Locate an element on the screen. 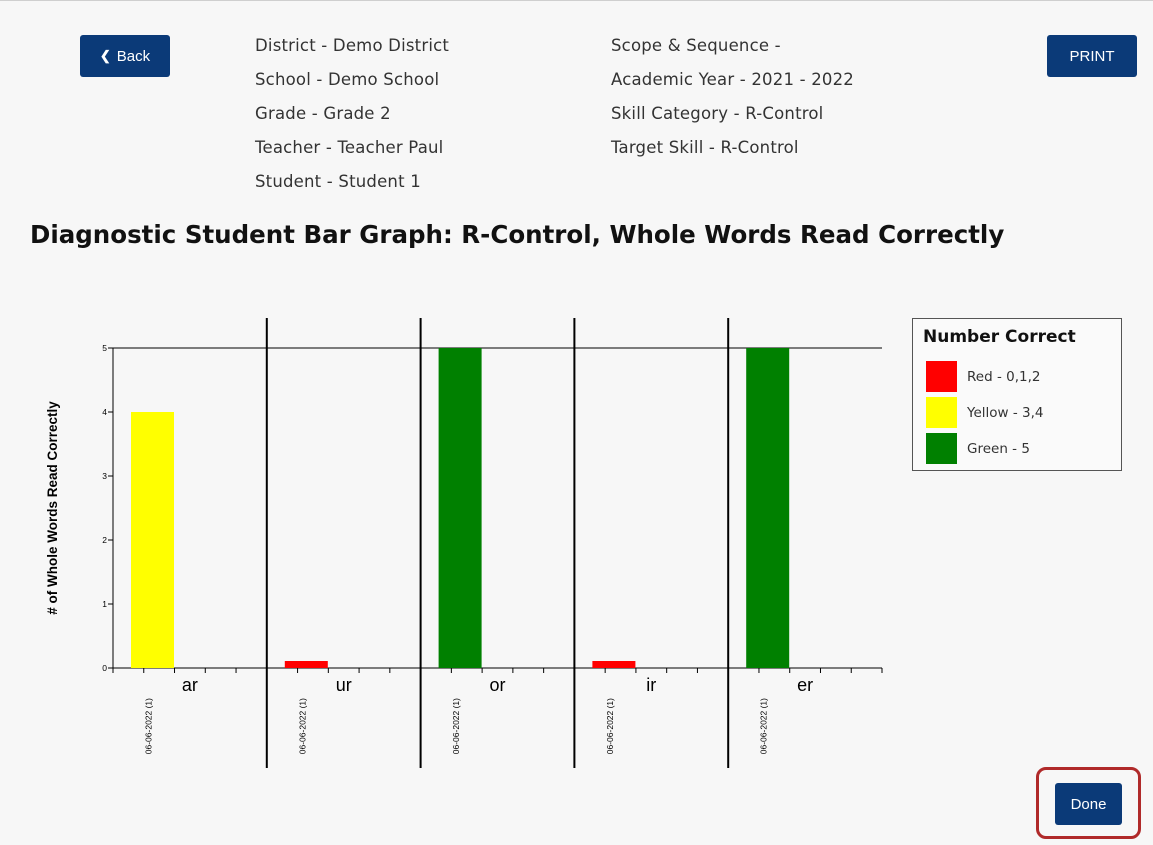  done-highlight-frame is located at coordinates (1088, 803).